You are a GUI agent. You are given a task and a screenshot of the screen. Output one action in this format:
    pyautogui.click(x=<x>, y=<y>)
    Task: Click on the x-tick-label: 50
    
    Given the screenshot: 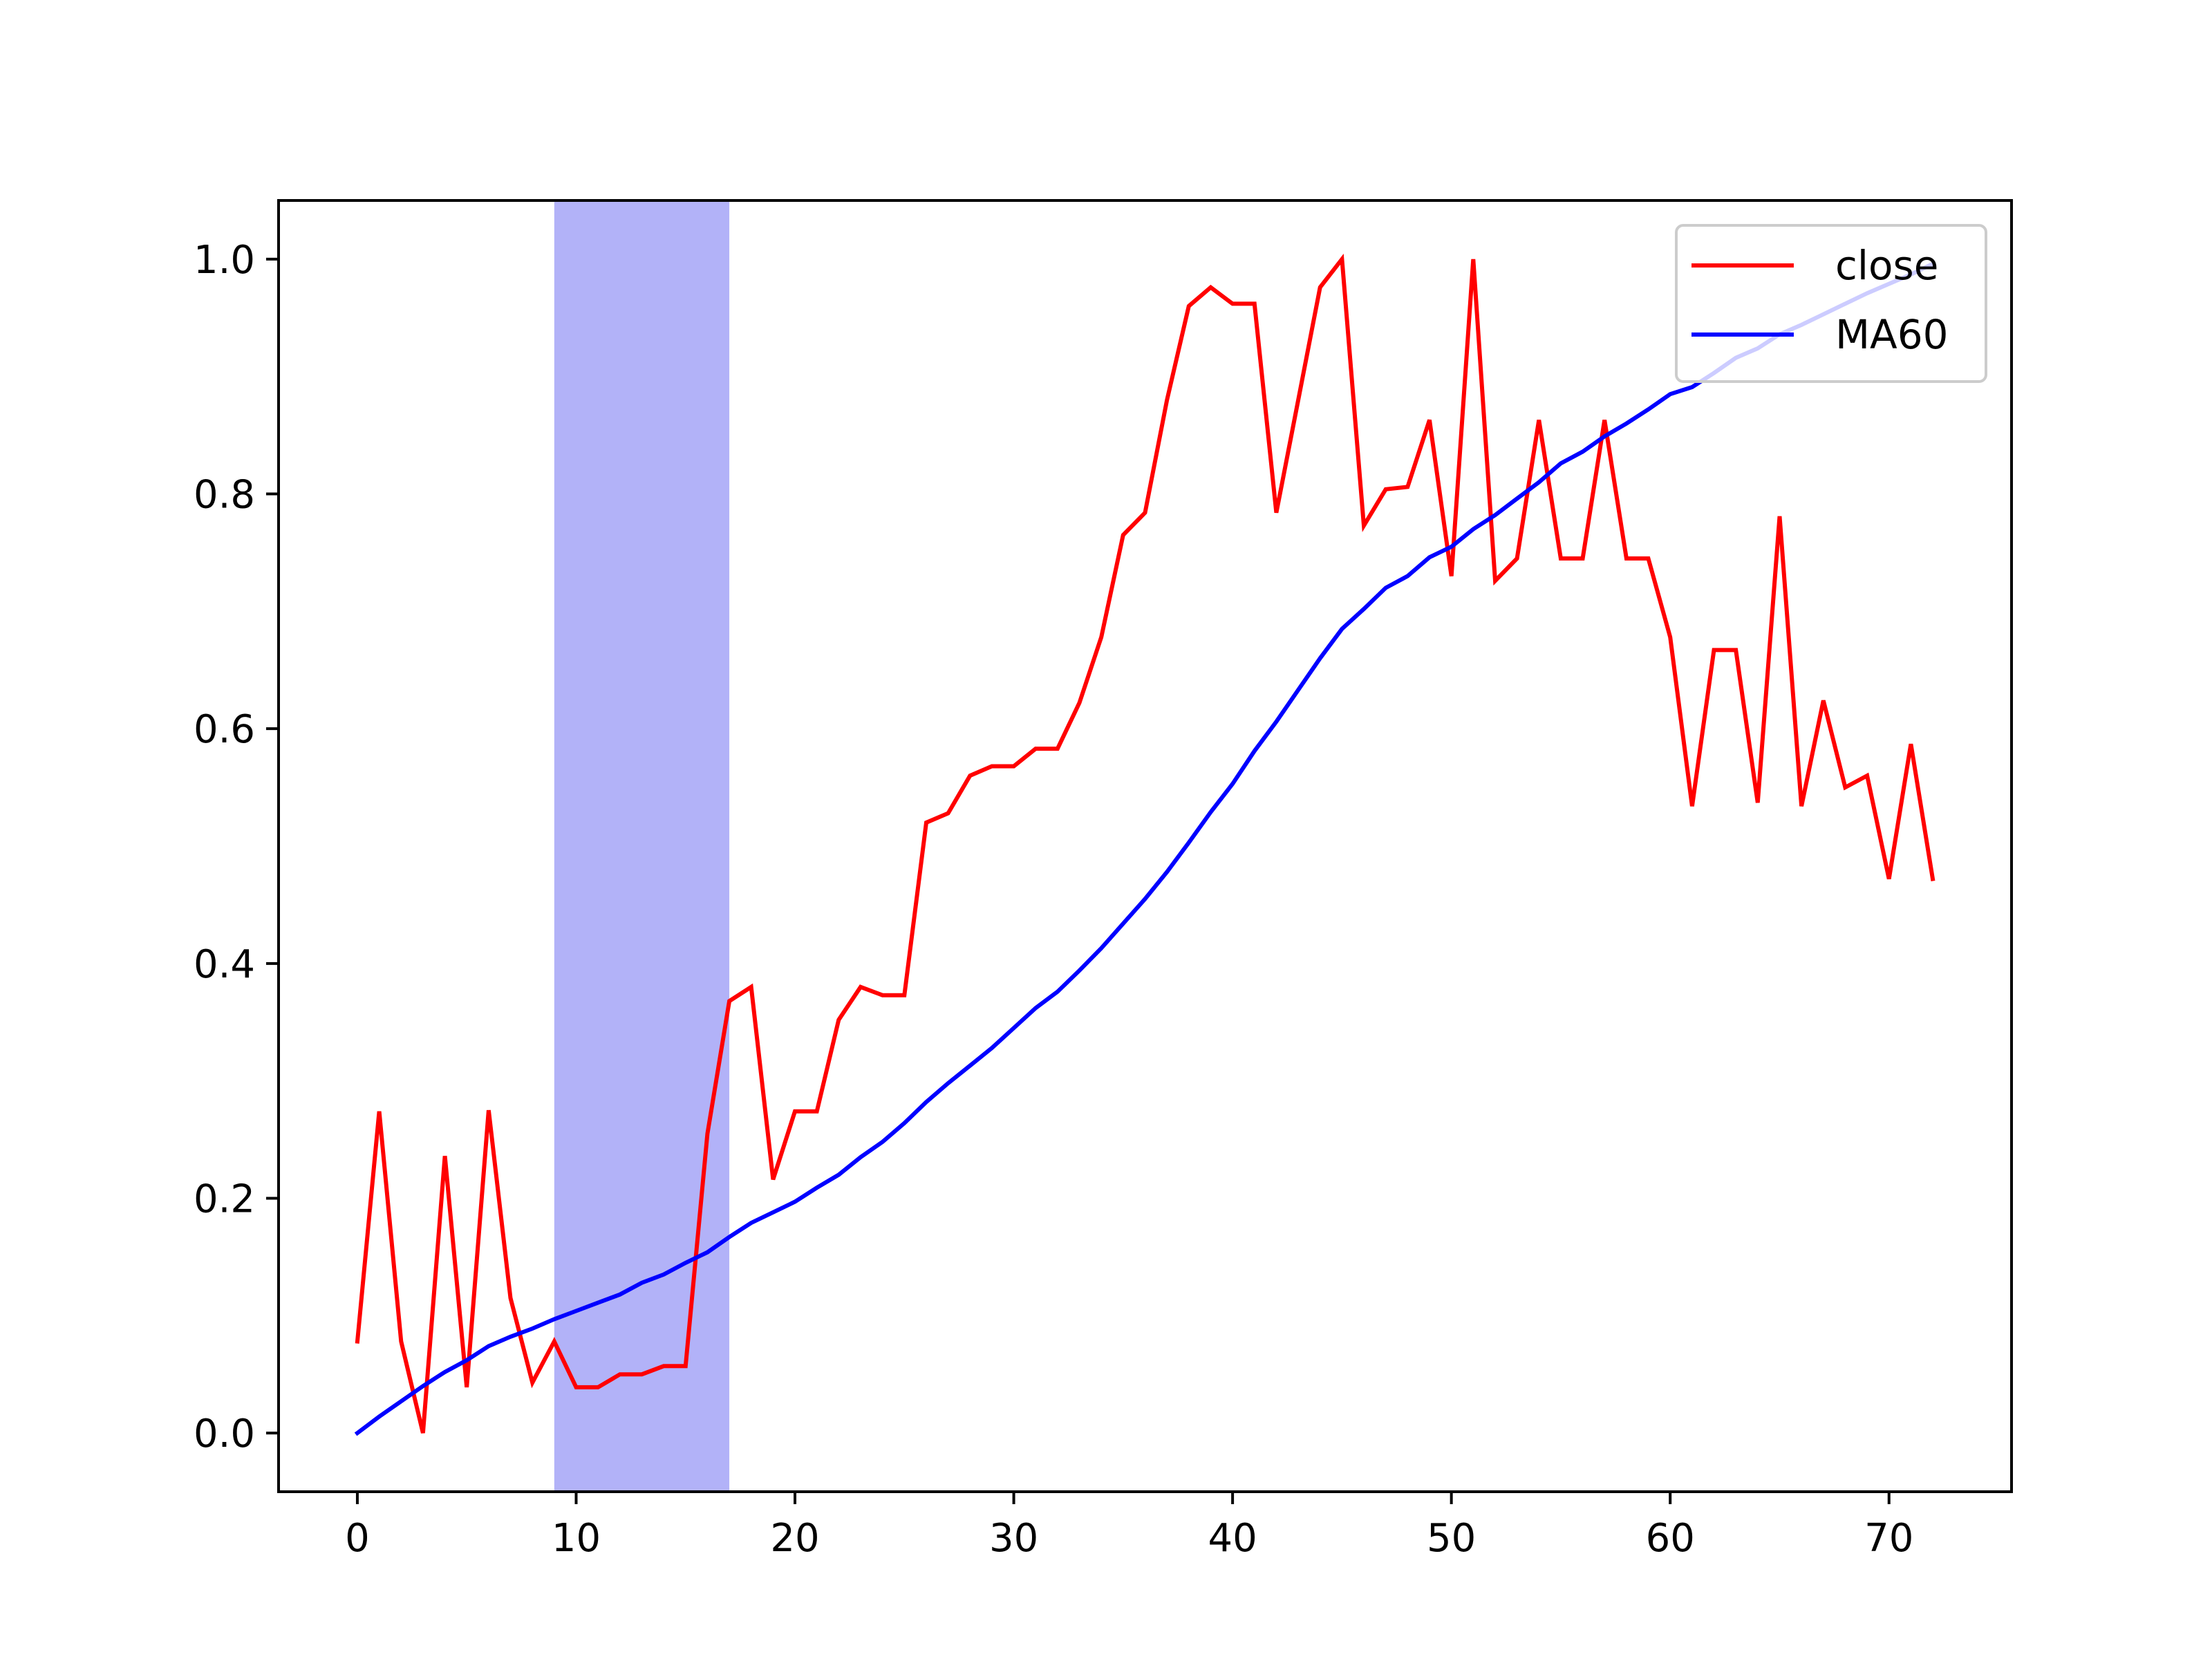 What is the action you would take?
    pyautogui.click(x=1451, y=1539)
    